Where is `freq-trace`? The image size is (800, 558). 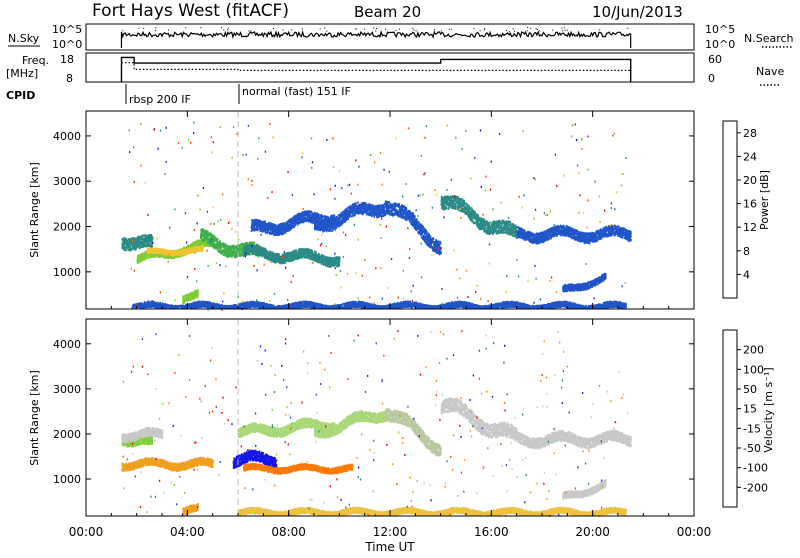 freq-trace is located at coordinates (375, 69).